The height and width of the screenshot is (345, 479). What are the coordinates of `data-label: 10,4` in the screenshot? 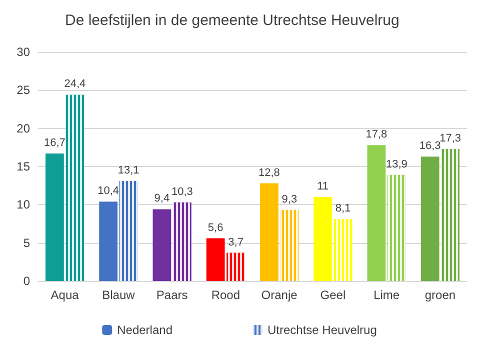 It's located at (109, 191).